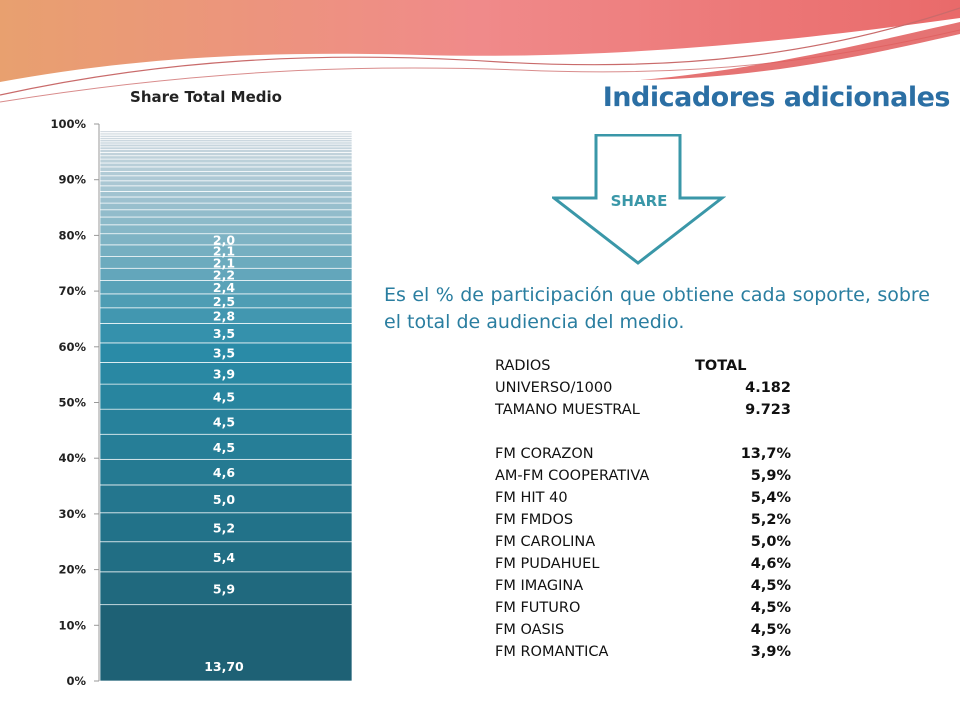 Image resolution: width=960 pixels, height=720 pixels. Describe the element at coordinates (770, 476) in the screenshot. I see `table-cell-value: 5,9%` at that location.